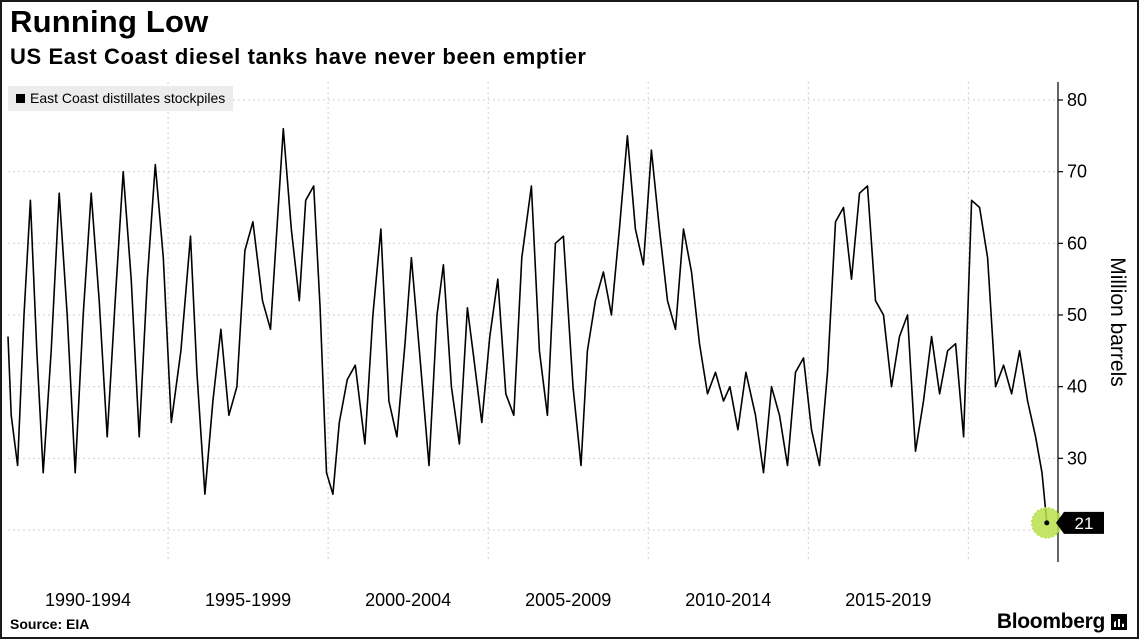 This screenshot has width=1139, height=639. What do you see at coordinates (248, 600) in the screenshot?
I see `x-tick-label: 1995-1999` at bounding box center [248, 600].